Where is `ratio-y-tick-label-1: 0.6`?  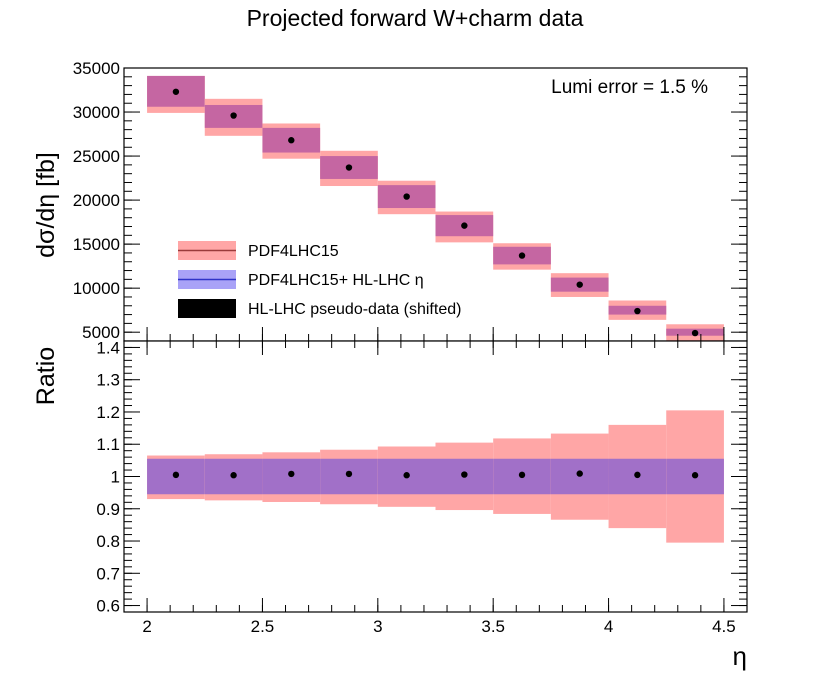 ratio-y-tick-label-1: 0.6 is located at coordinates (108, 606).